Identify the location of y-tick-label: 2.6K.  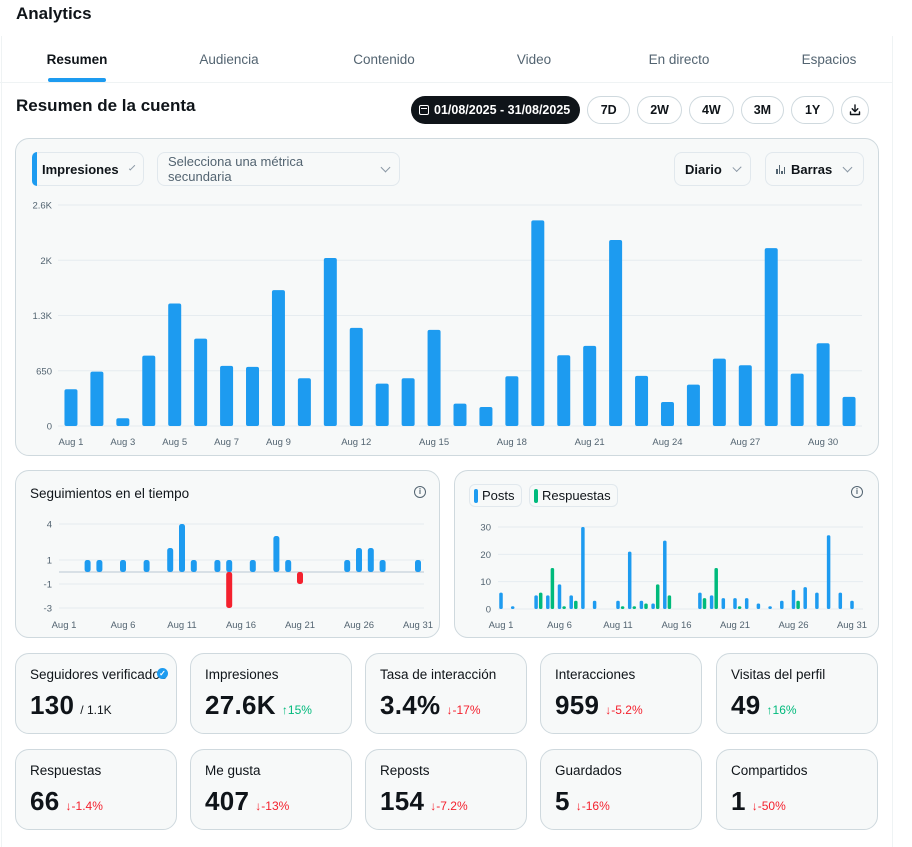
(42, 206).